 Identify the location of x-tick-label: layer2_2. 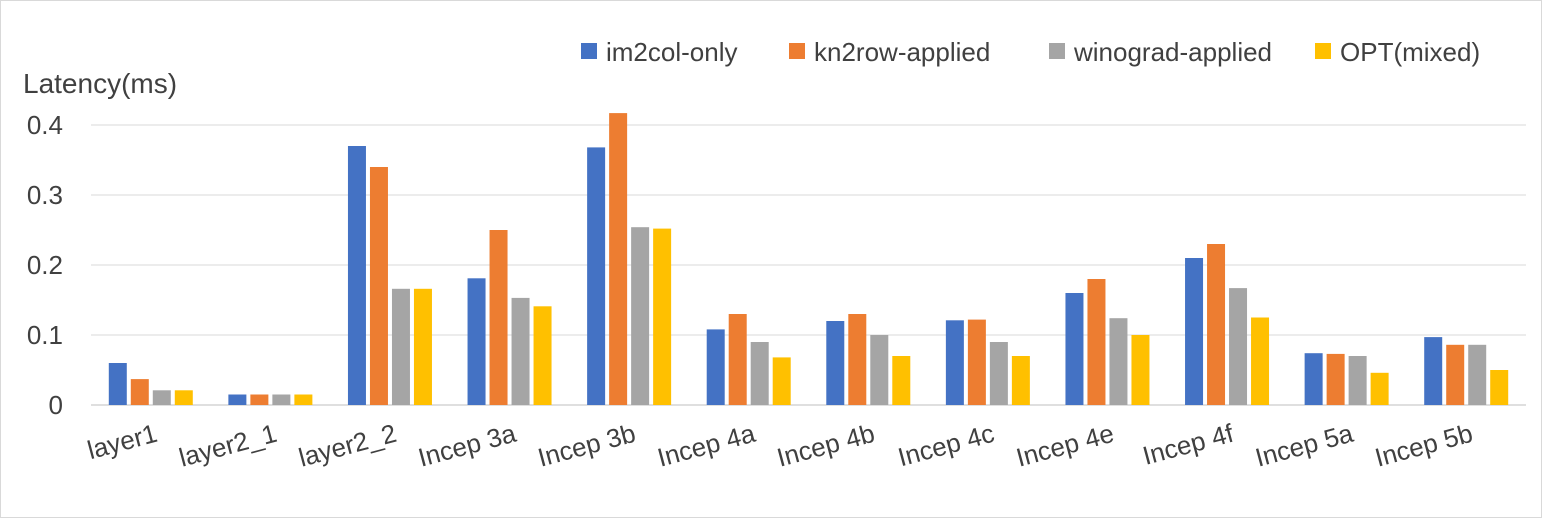
(347, 445).